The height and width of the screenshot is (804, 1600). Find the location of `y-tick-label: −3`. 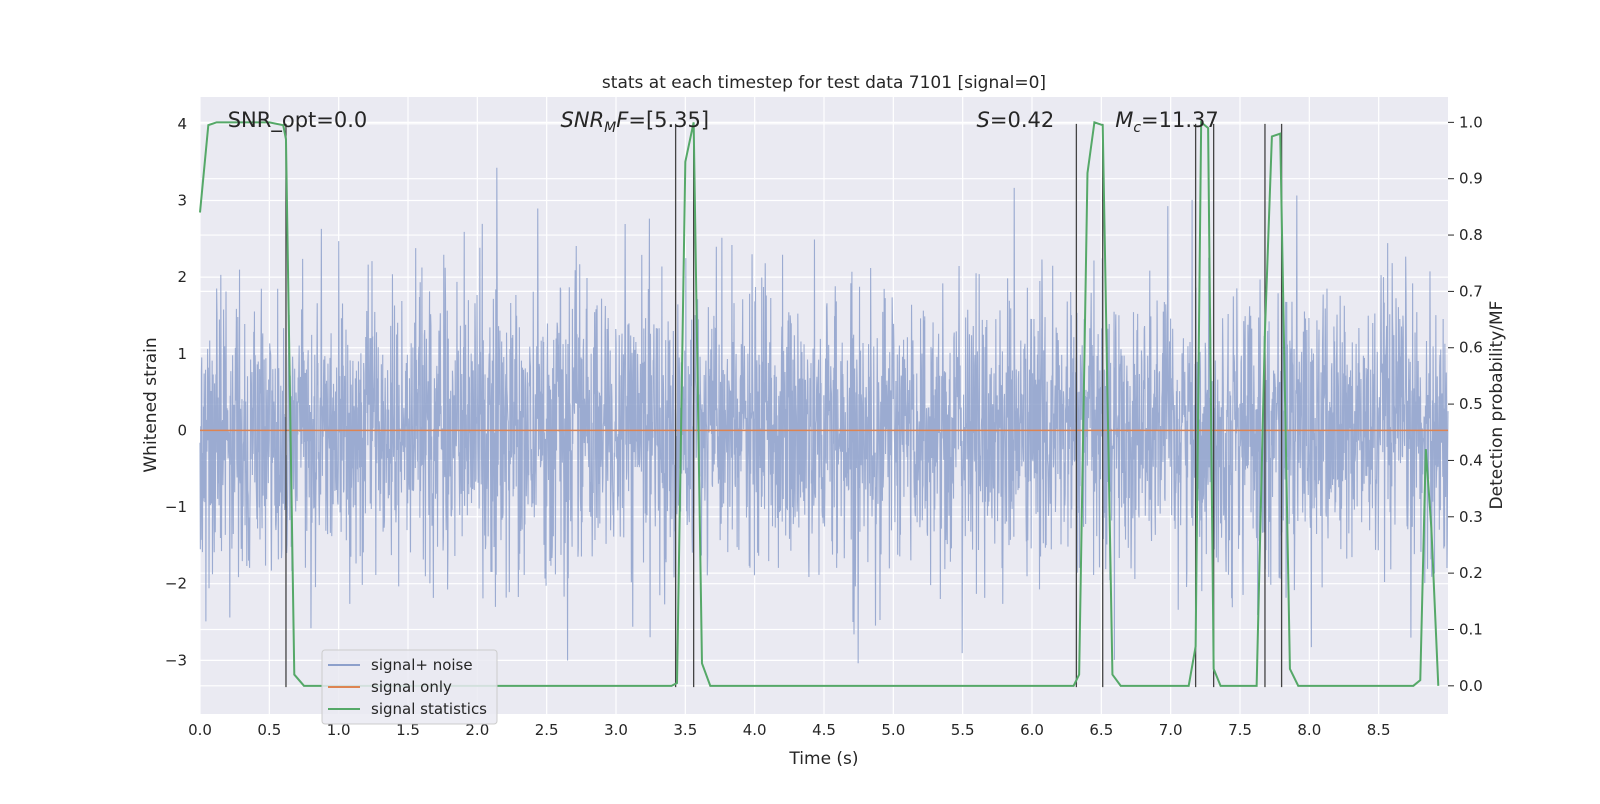

y-tick-label: −3 is located at coordinates (176, 660).